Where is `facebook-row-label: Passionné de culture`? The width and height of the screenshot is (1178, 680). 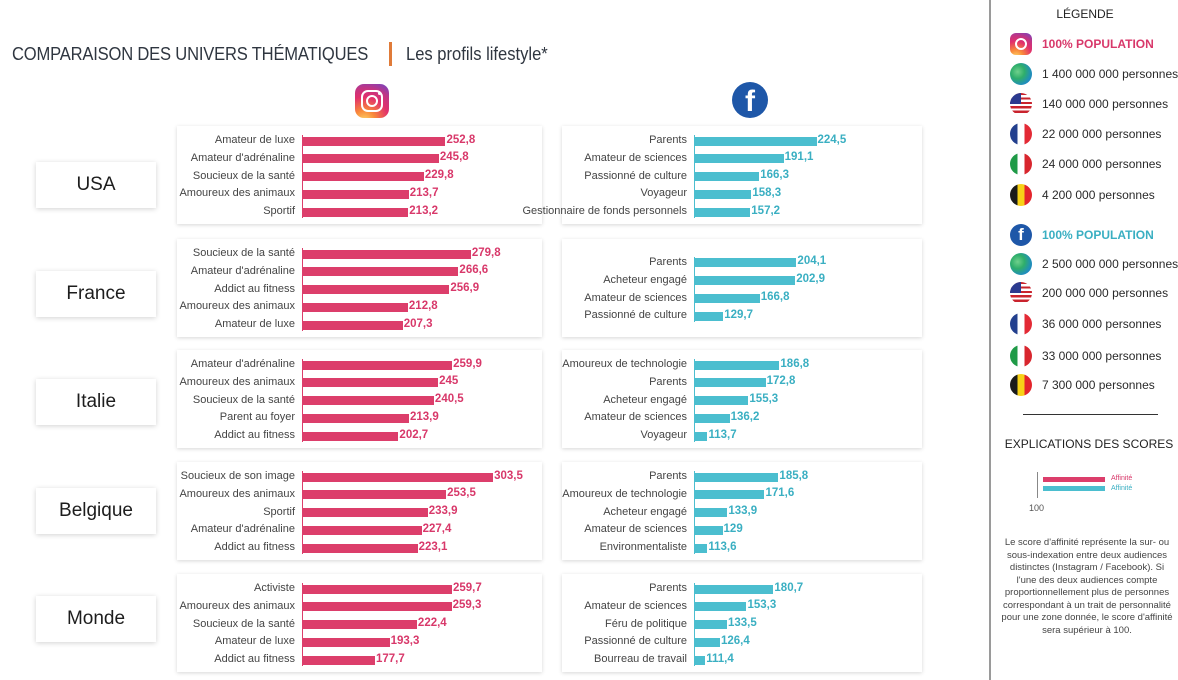
facebook-row-label: Passionné de culture is located at coordinates (635, 641).